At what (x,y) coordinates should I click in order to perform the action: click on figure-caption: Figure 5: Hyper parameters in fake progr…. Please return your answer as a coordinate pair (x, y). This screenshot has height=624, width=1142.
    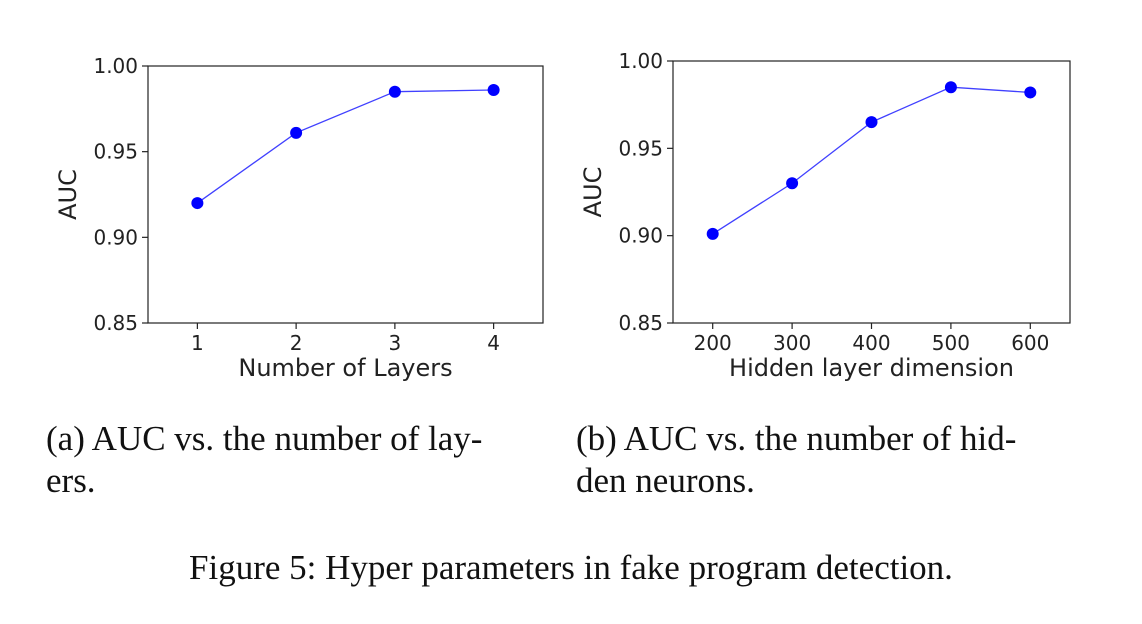
    Looking at the image, I should click on (571, 567).